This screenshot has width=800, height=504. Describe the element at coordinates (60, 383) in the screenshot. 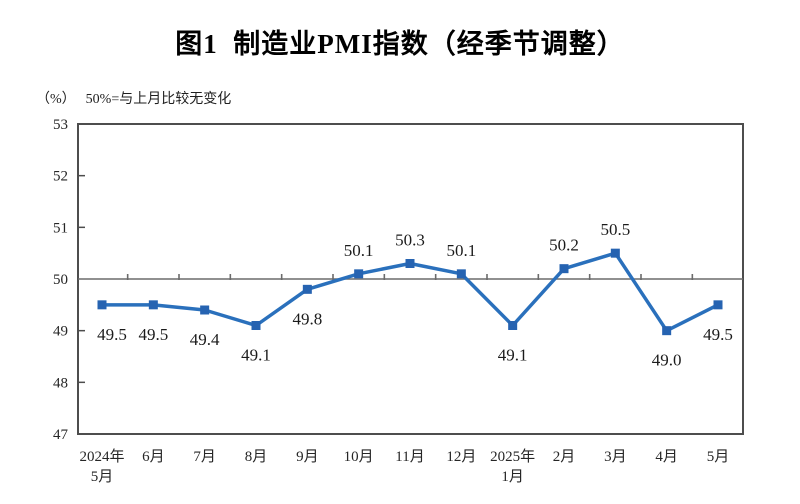

I see `y-axis-tick-label: 48` at that location.